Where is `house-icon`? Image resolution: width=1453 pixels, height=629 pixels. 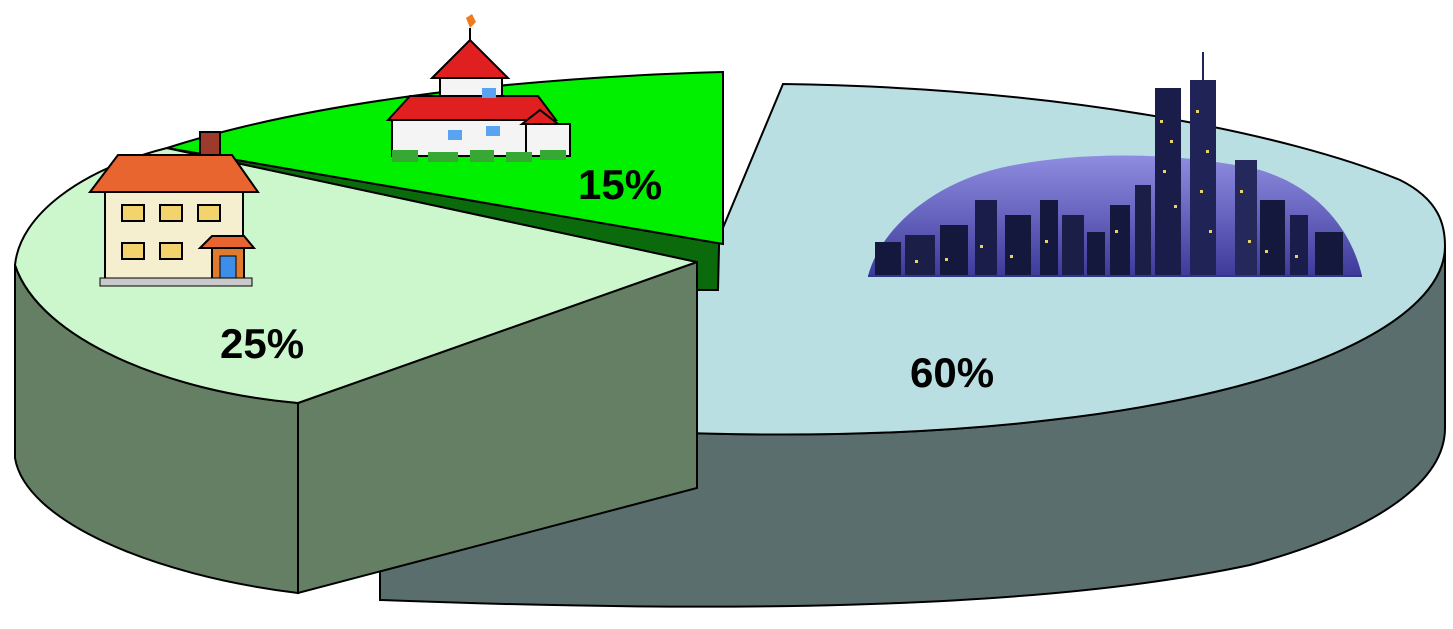
house-icon is located at coordinates (173, 209).